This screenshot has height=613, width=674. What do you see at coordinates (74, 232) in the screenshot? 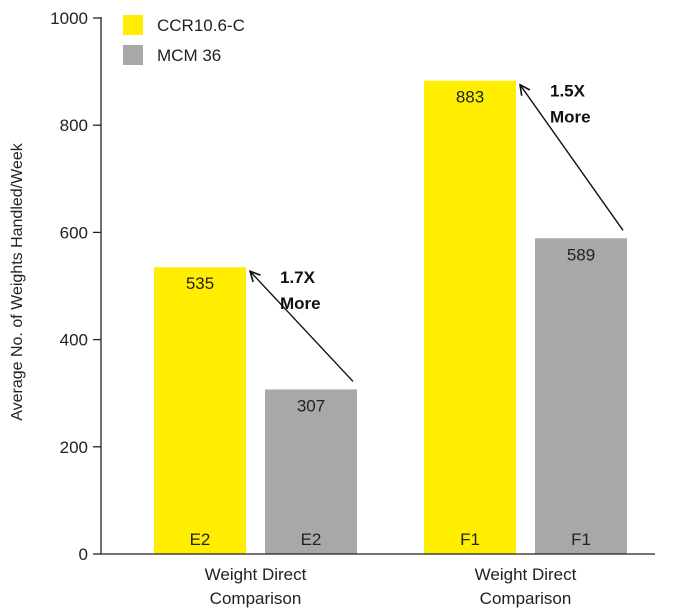
I see `y-tick-label: 600` at bounding box center [74, 232].